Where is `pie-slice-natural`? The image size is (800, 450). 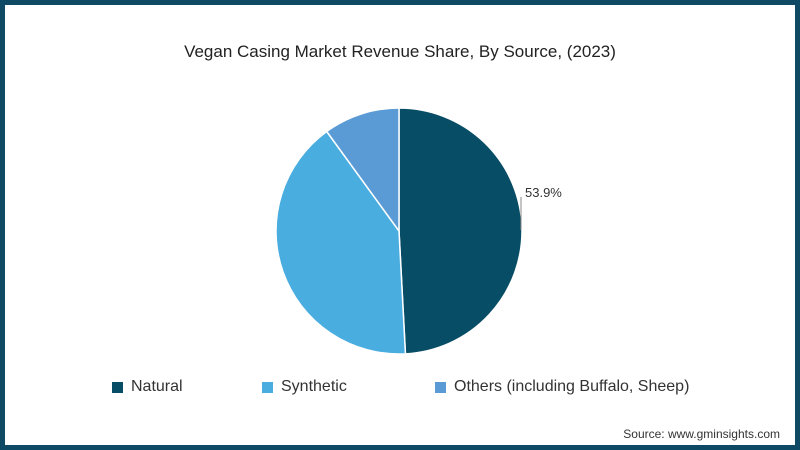
pie-slice-natural is located at coordinates (460, 231).